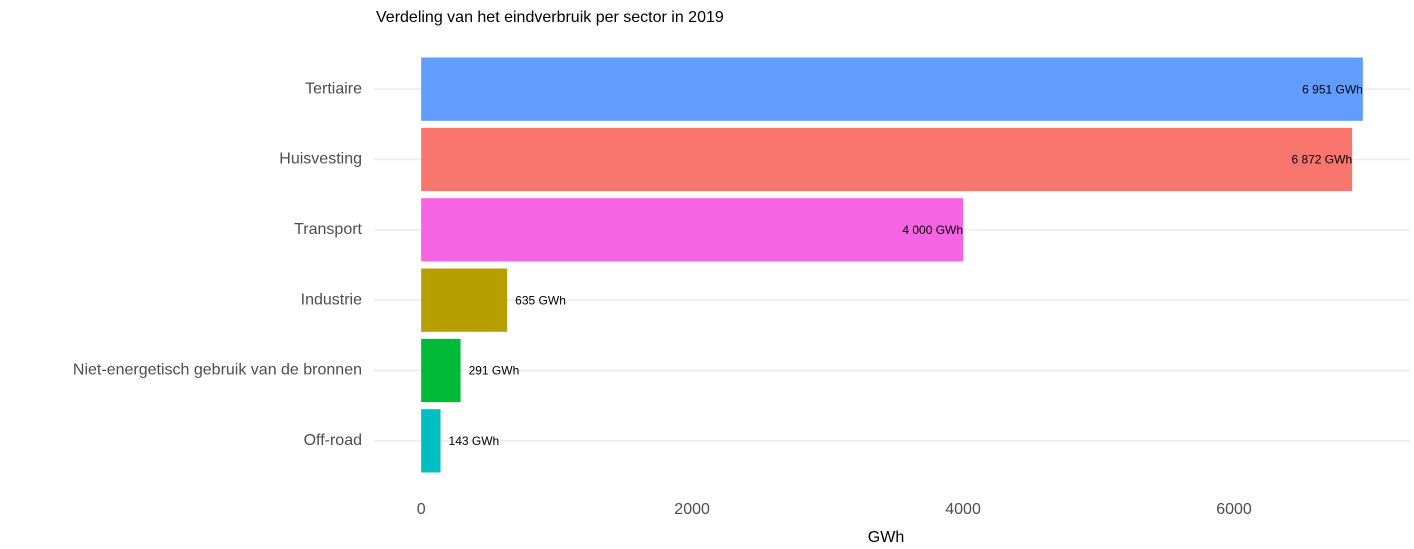  What do you see at coordinates (331, 299) in the screenshot?
I see `y-tick-label: Industrie` at bounding box center [331, 299].